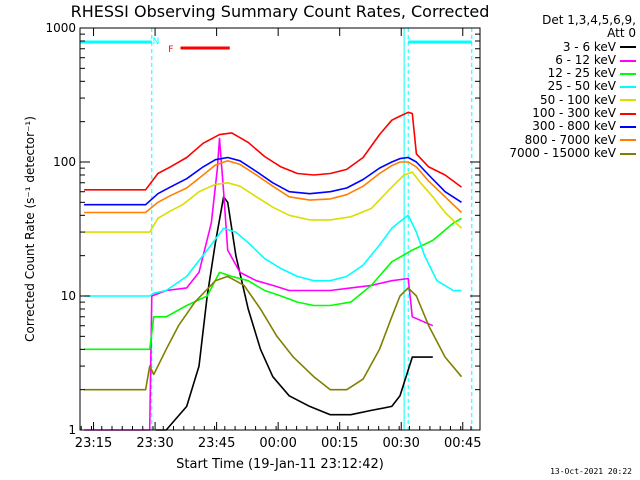 Image resolution: width=640 pixels, height=480 pixels. Describe the element at coordinates (277, 443) in the screenshot. I see `x-tick-label: 00:00` at that location.